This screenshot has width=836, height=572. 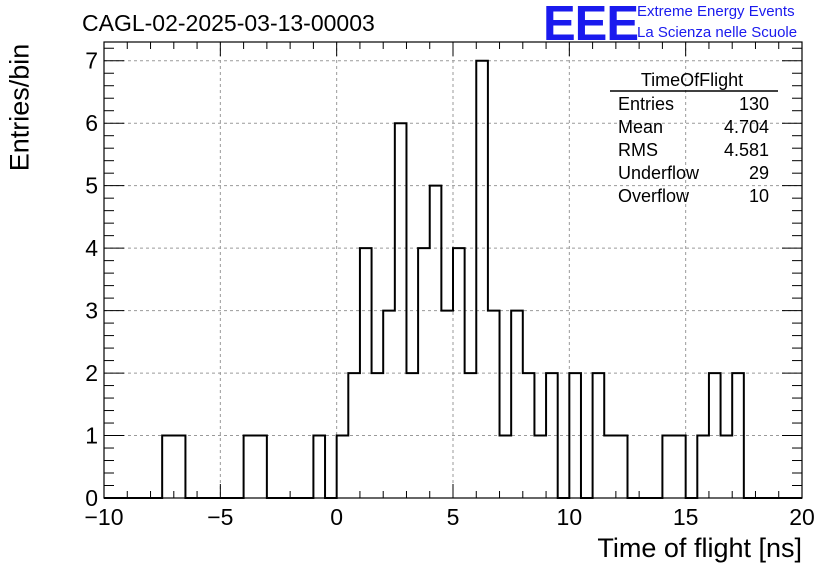 What do you see at coordinates (591, 25) in the screenshot?
I see `eee-logo: EEE` at bounding box center [591, 25].